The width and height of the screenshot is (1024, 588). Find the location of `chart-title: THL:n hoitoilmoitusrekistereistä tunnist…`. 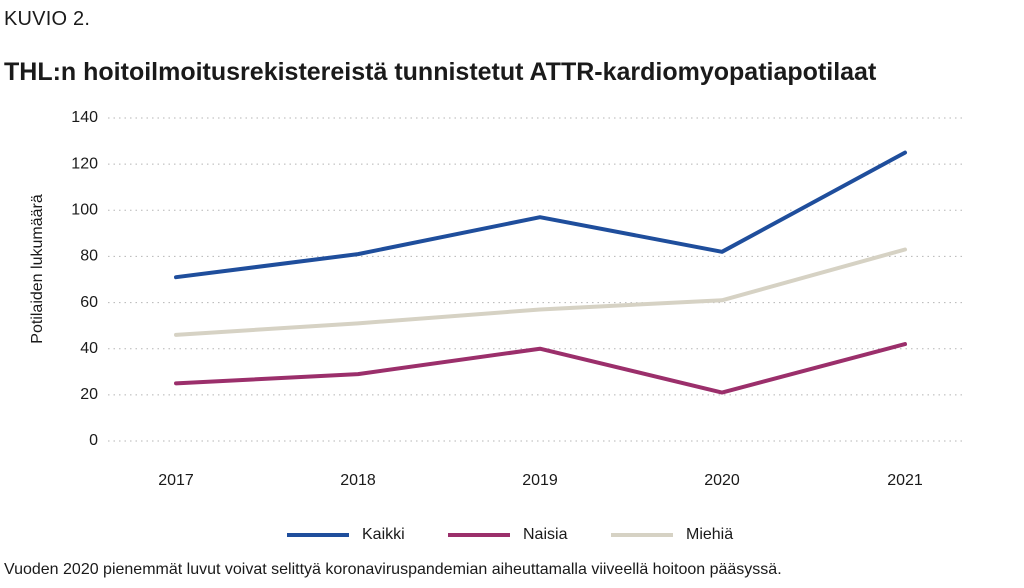

chart-title: THL:n hoitoilmoitusrekistereistä tunnist… is located at coordinates (440, 72).